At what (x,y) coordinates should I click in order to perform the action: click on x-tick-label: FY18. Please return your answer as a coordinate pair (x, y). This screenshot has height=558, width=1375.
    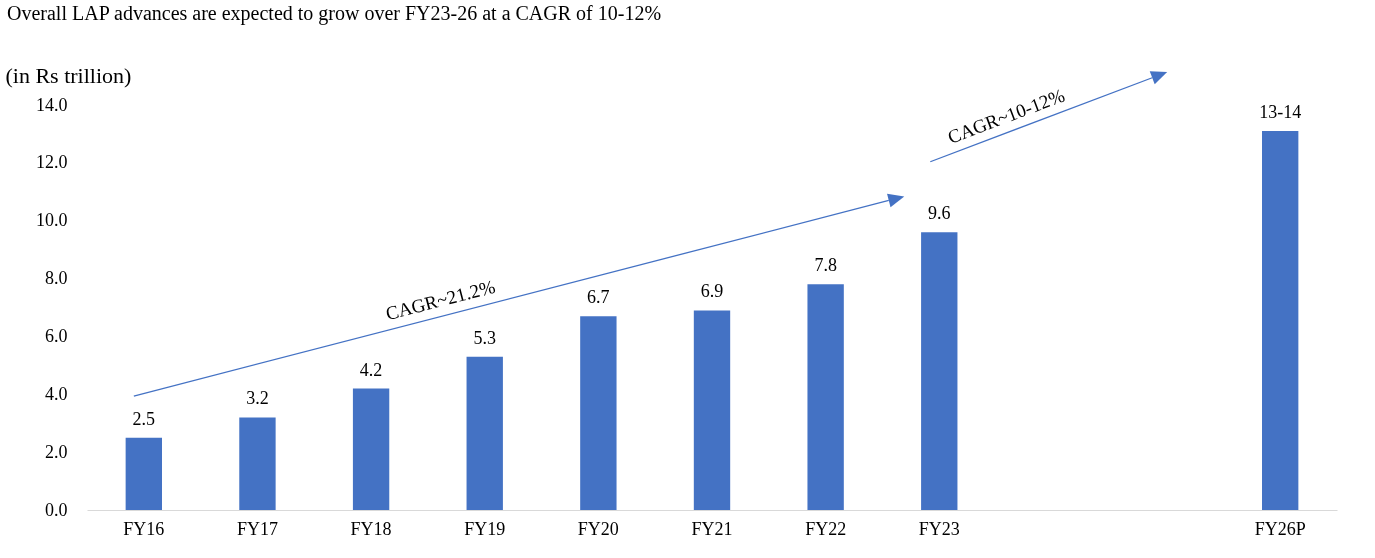
    Looking at the image, I should click on (371, 528).